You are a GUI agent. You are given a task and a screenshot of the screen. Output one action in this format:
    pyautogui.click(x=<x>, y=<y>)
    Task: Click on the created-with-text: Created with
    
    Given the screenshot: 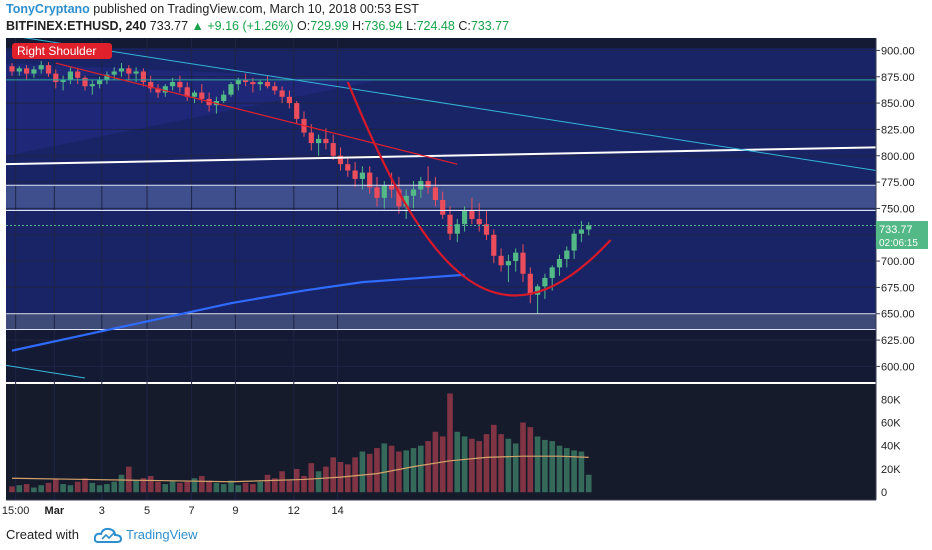 What is the action you would take?
    pyautogui.click(x=42, y=534)
    